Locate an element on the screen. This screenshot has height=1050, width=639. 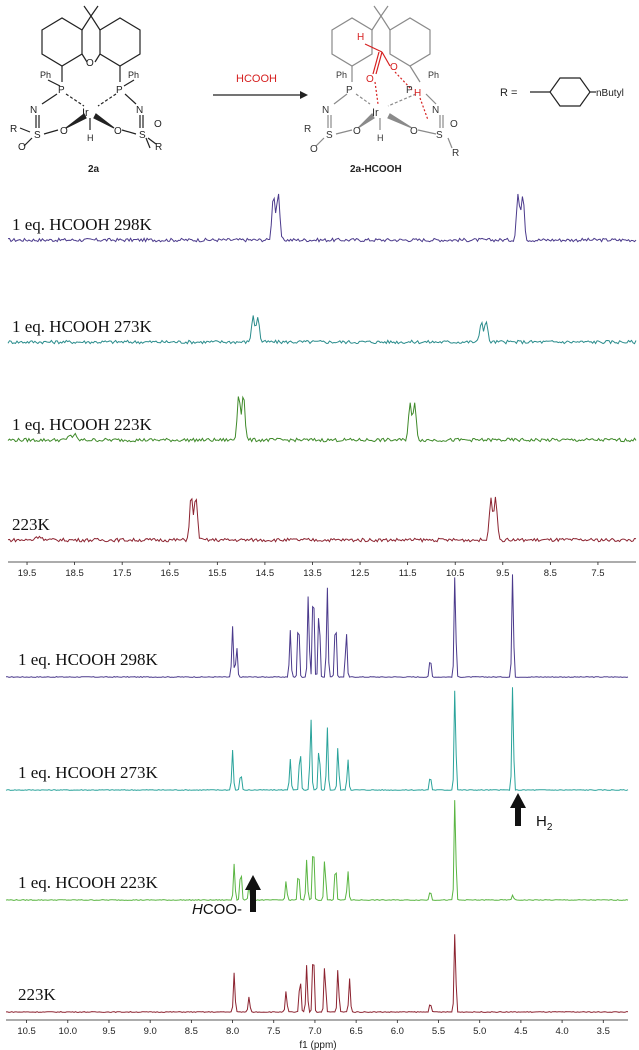
atom-h-formyl: H is located at coordinates (360, 37).